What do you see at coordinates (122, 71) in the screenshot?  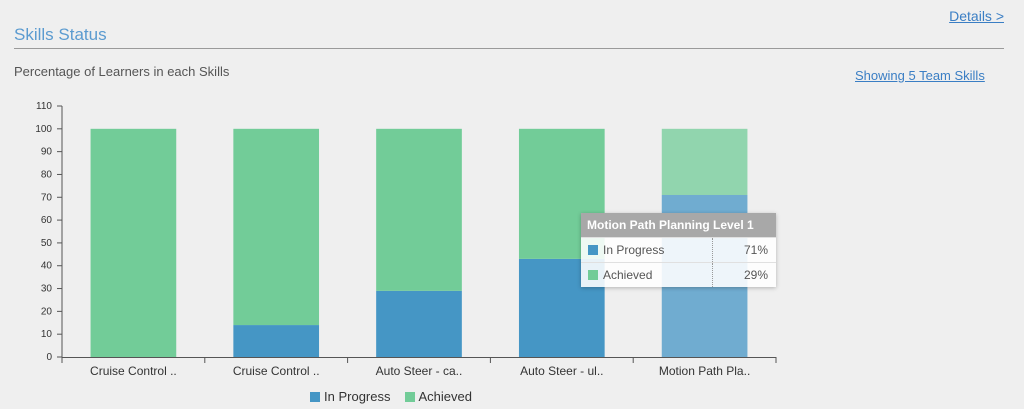 I see `chart-subtitle: Percentage of Learners in each Skills` at bounding box center [122, 71].